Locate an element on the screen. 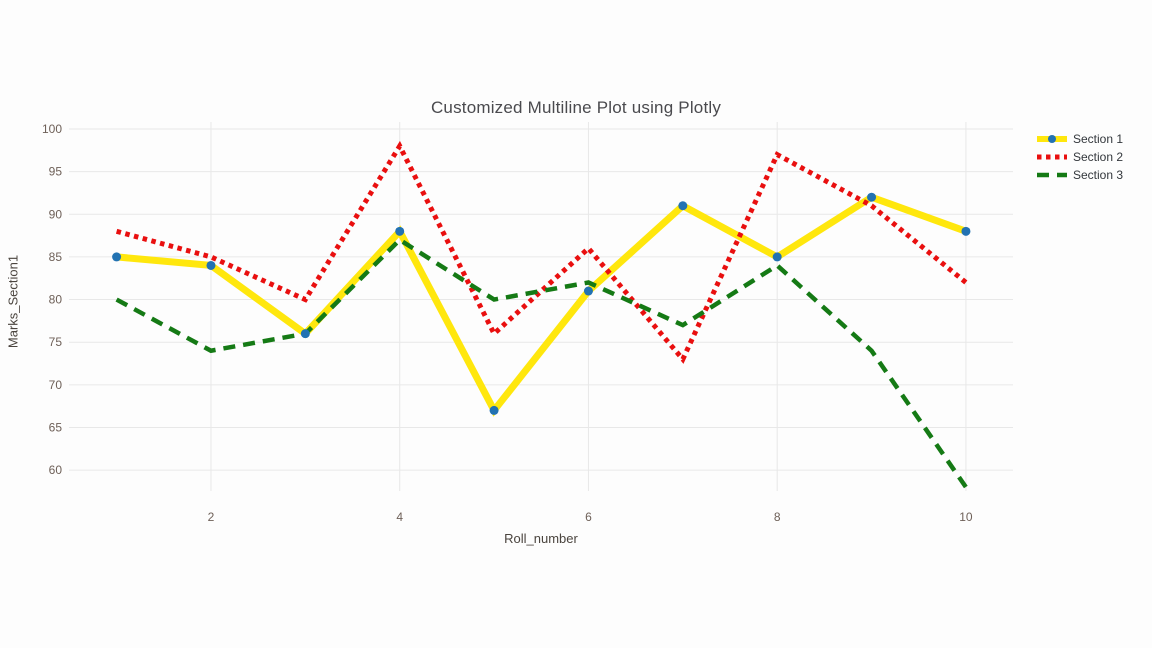 The width and height of the screenshot is (1152, 648). legend: Section 1 Section 2 Section 3 is located at coordinates (1079, 157).